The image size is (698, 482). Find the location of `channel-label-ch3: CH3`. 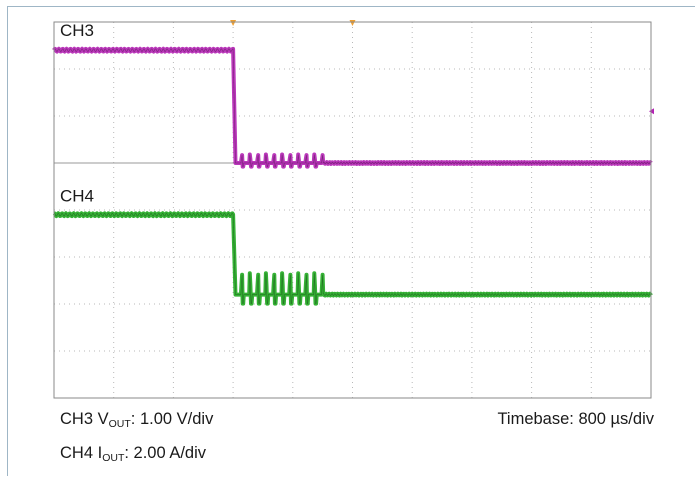

channel-label-ch3: CH3 is located at coordinates (77, 30).